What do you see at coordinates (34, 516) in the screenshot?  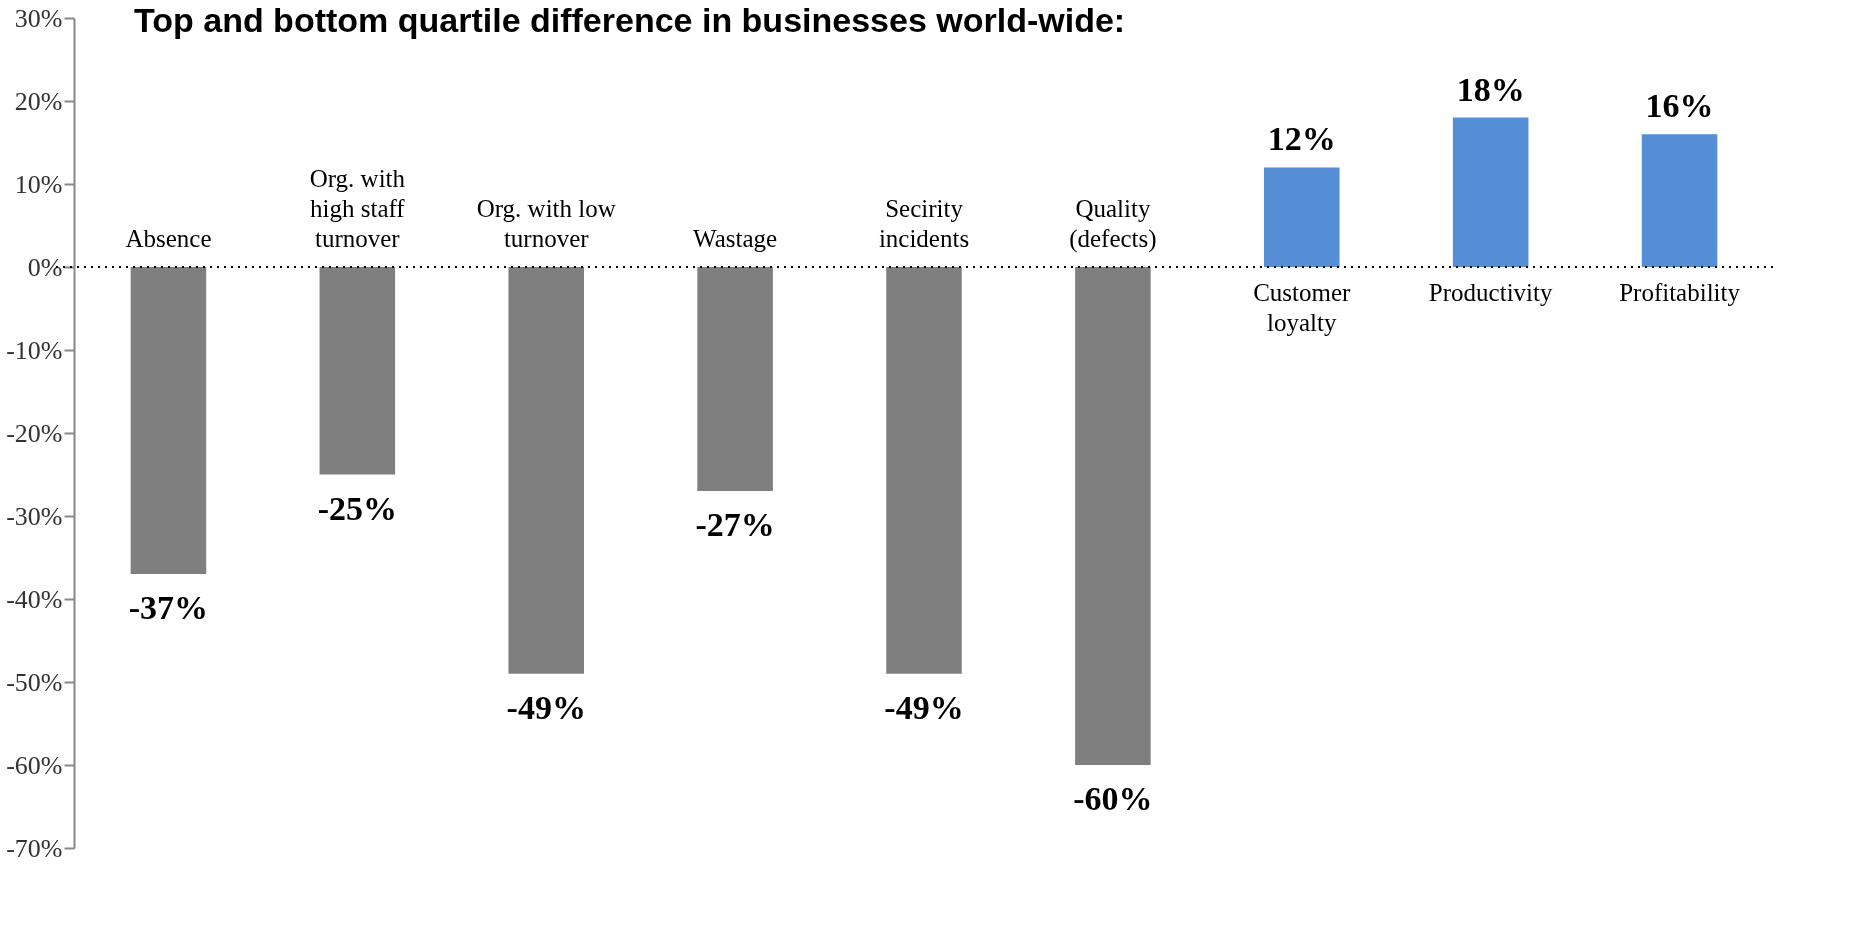 I see `y-tick-label: -30%` at bounding box center [34, 516].